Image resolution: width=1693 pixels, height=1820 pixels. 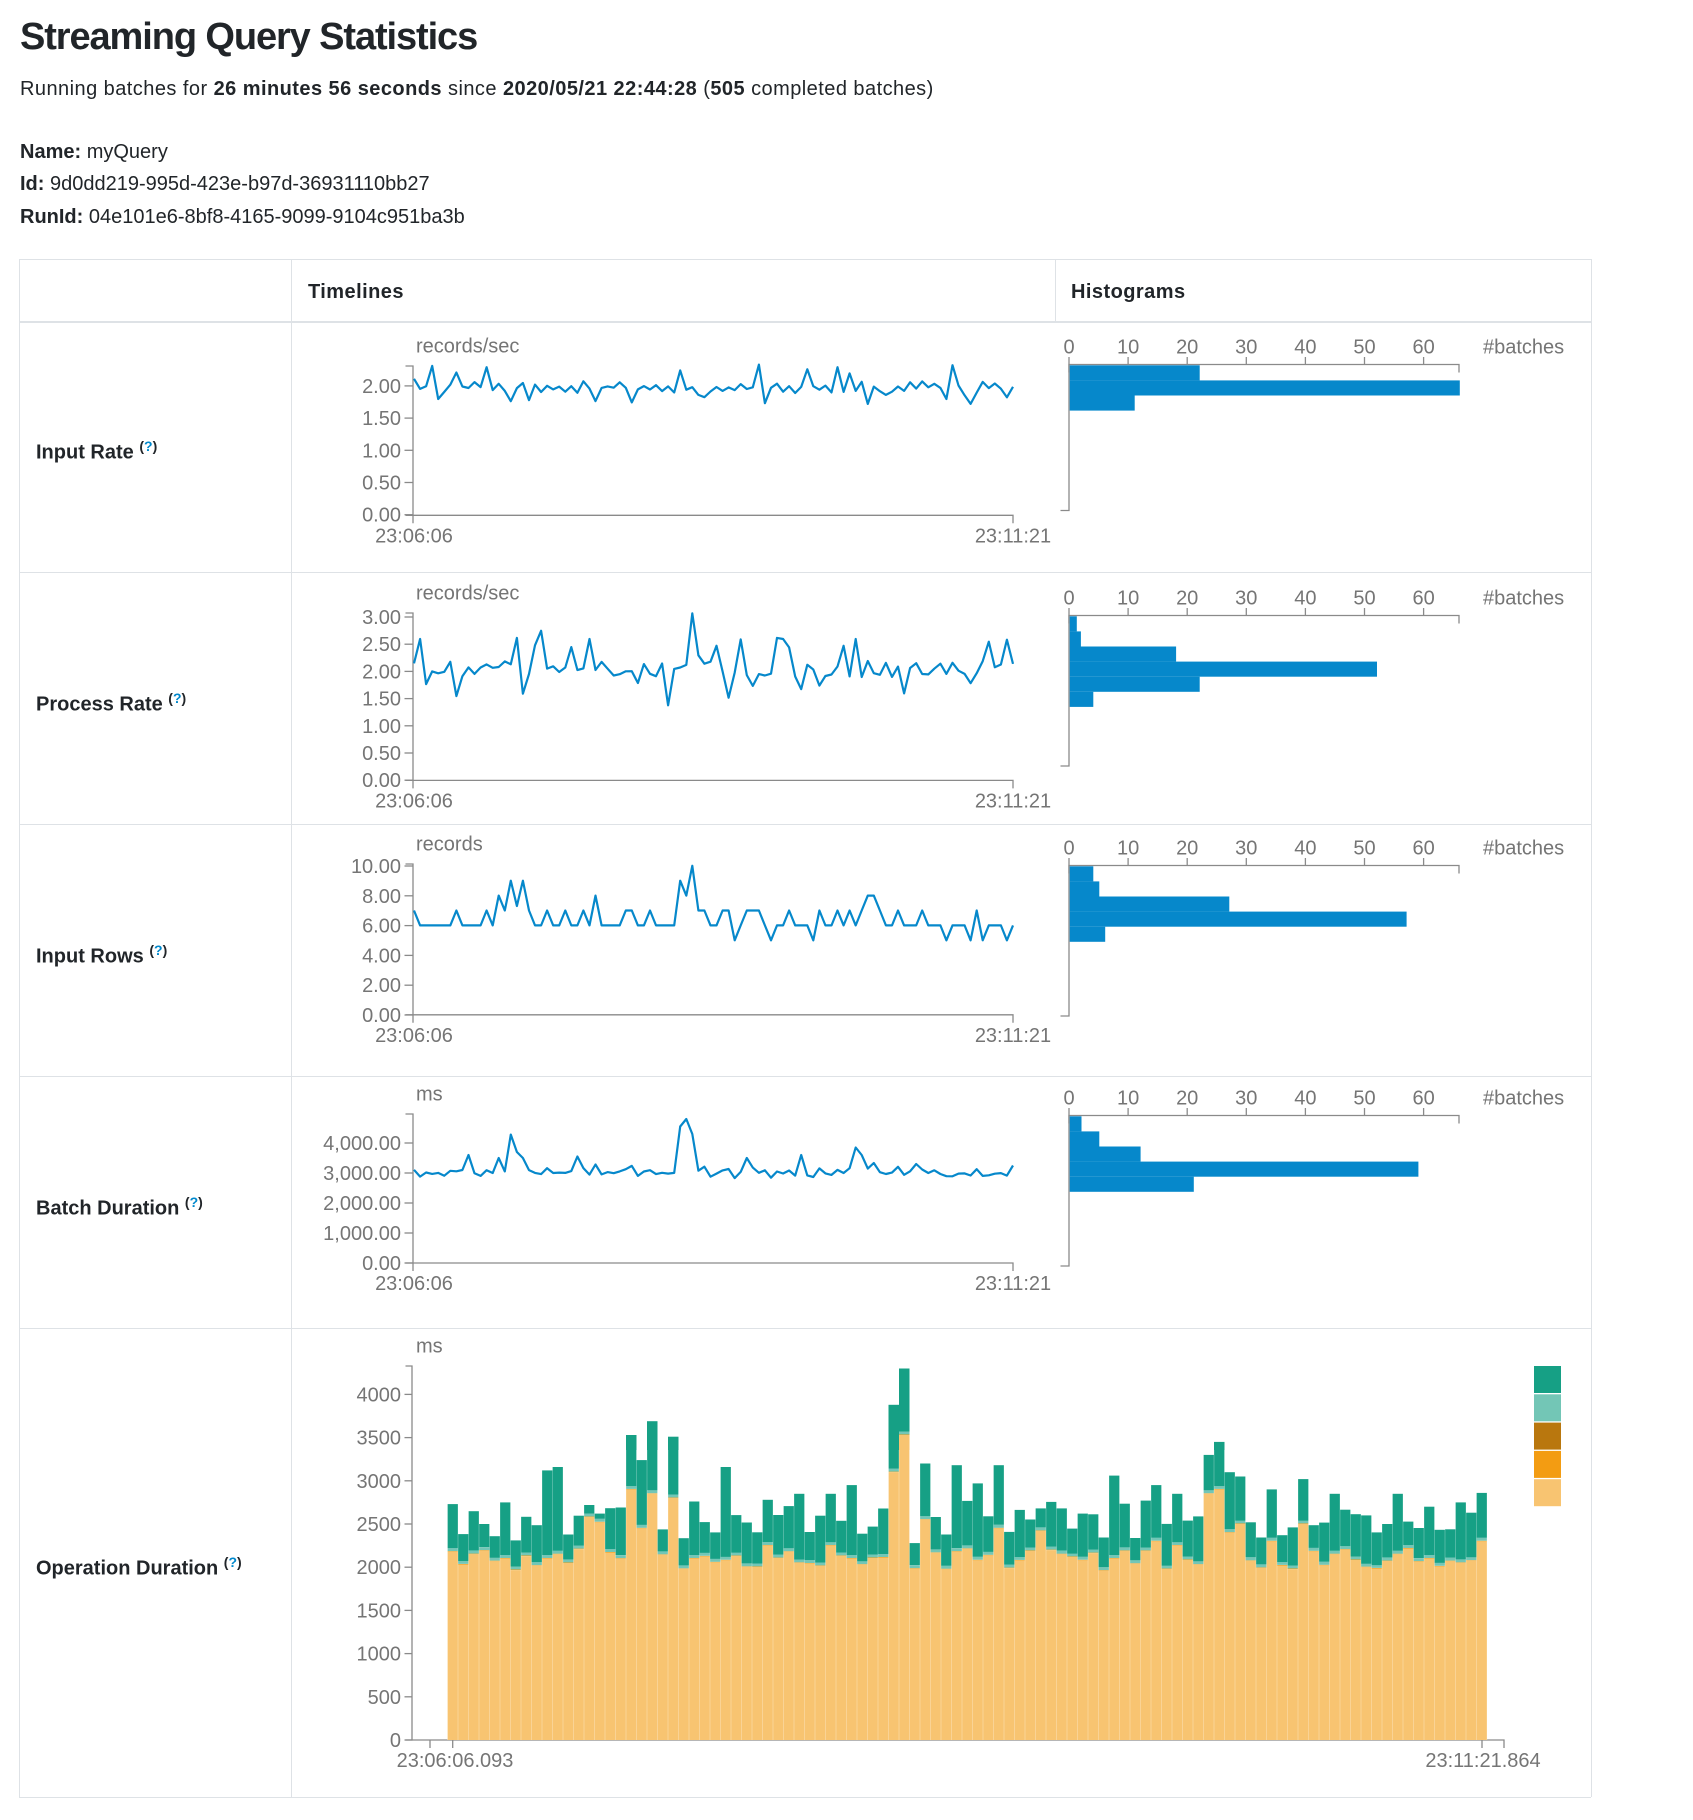 I want to click on svg-text: 4000, so click(x=379, y=1395).